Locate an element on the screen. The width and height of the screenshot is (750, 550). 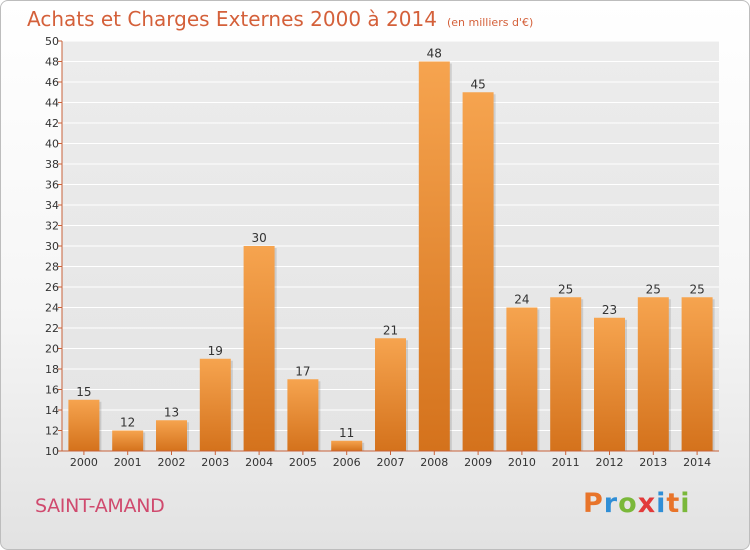
data-label: 24 is located at coordinates (521, 300).